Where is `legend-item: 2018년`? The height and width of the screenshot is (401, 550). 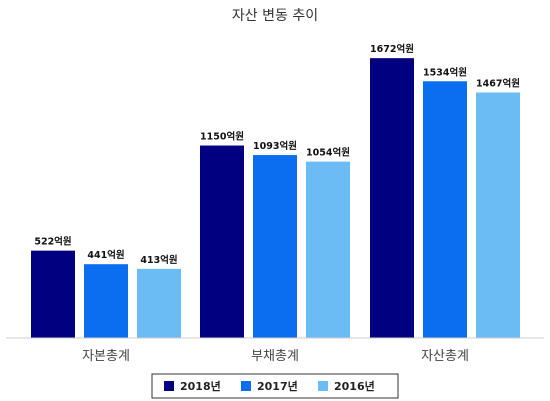 legend-item: 2018년 is located at coordinates (192, 386).